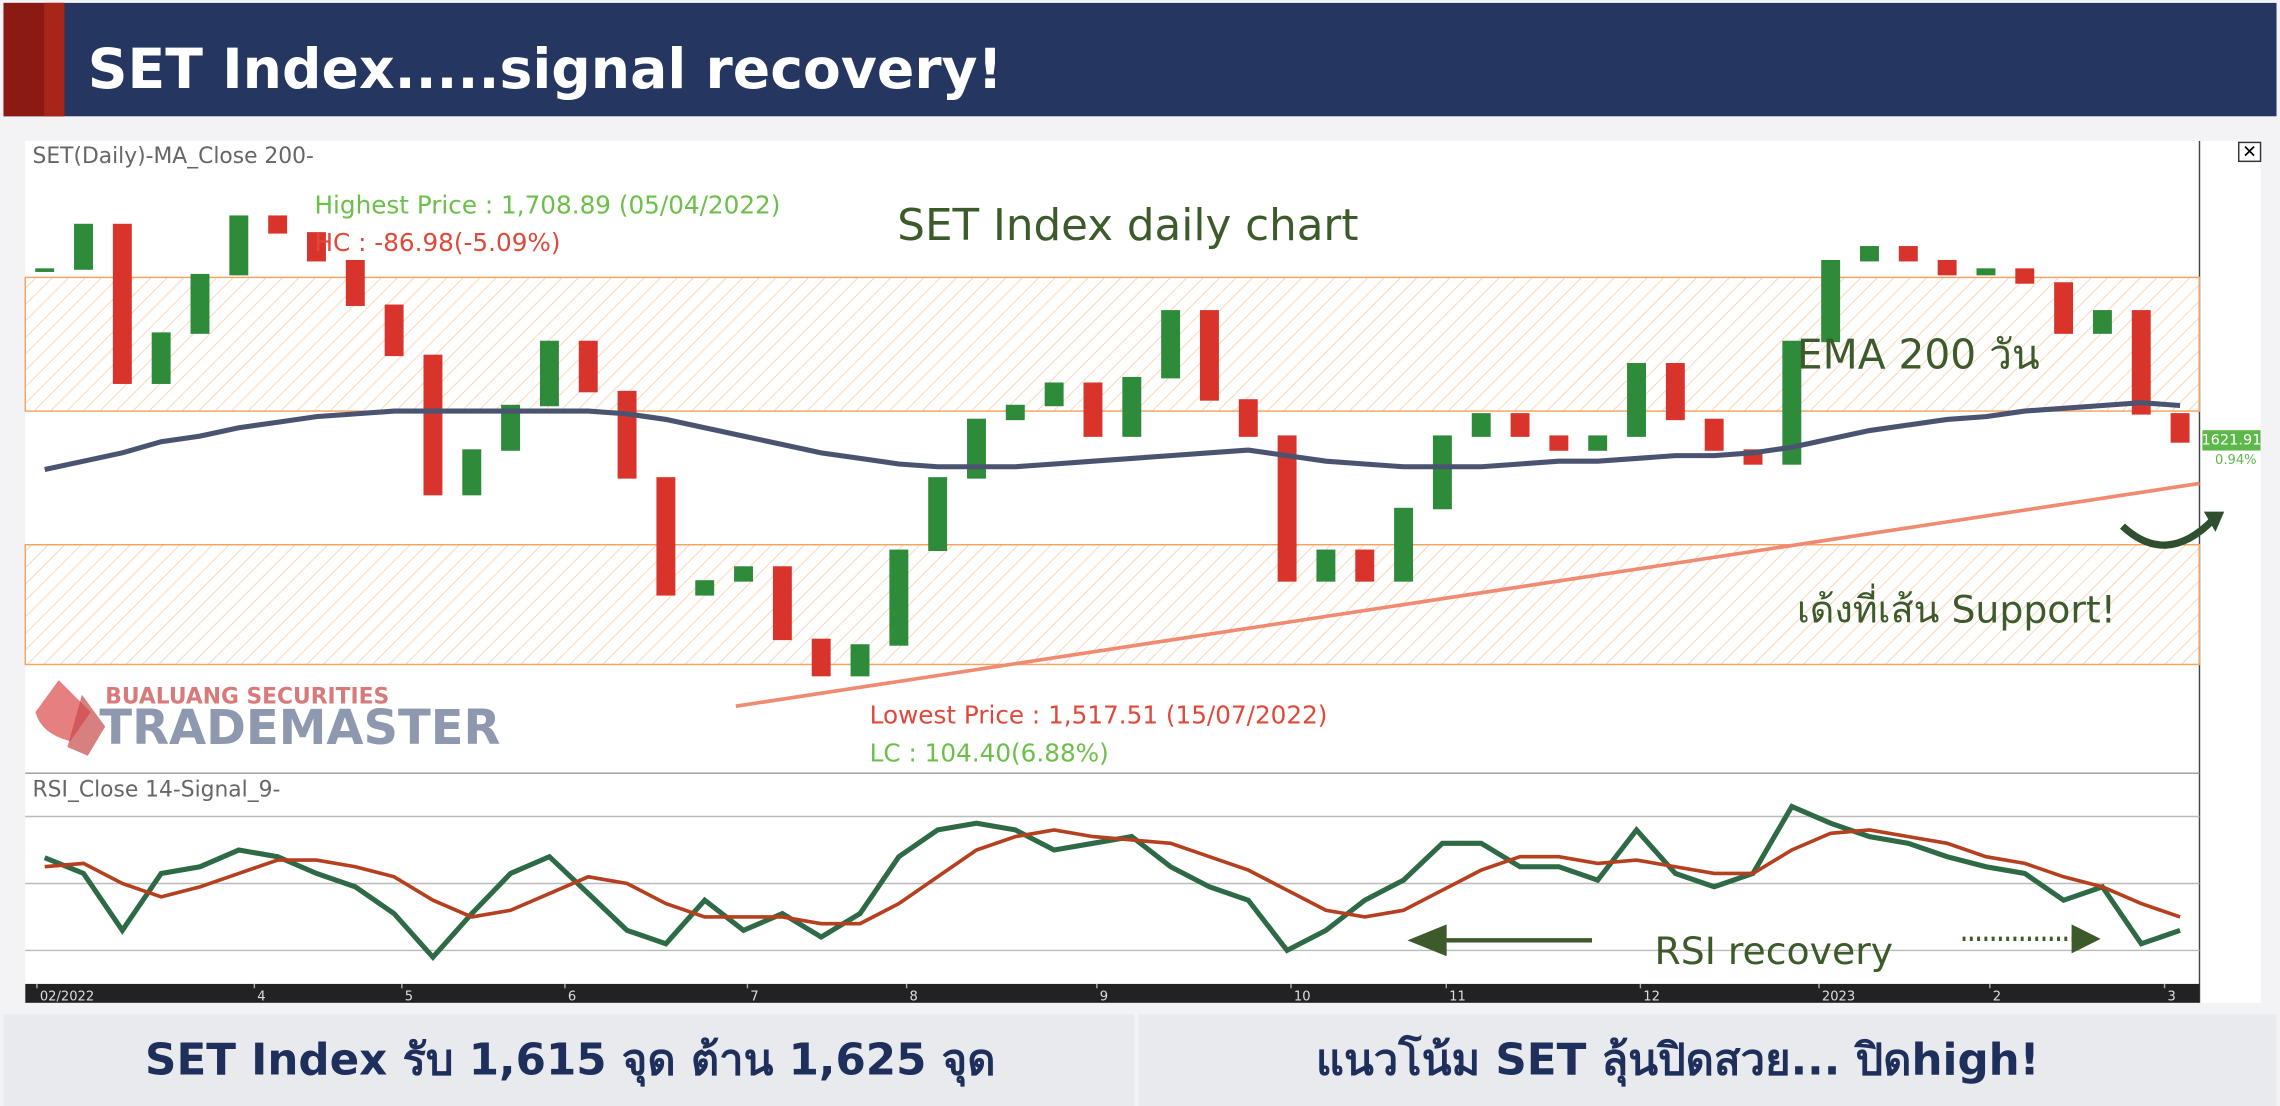 This screenshot has width=2280, height=1106. I want to click on time-axis-bar, so click(1112, 993).